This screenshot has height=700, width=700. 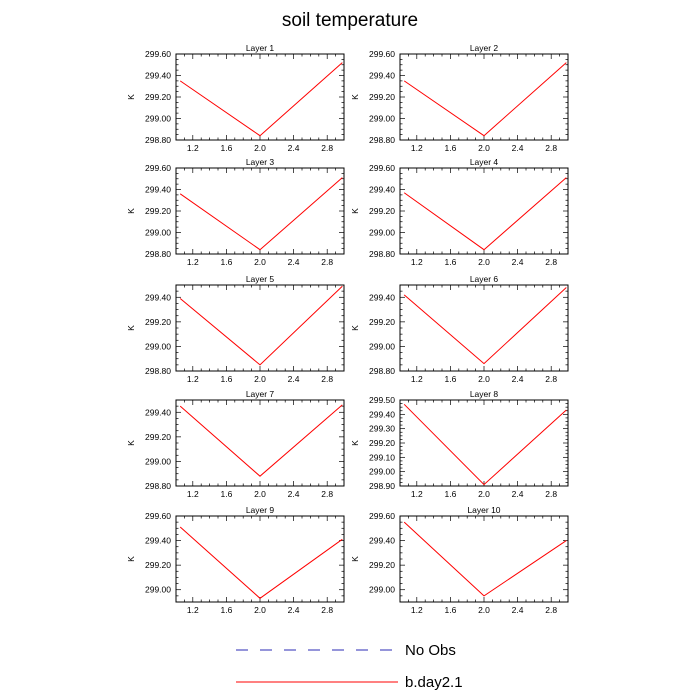 What do you see at coordinates (434, 682) in the screenshot?
I see `legend-label: b.day2.1` at bounding box center [434, 682].